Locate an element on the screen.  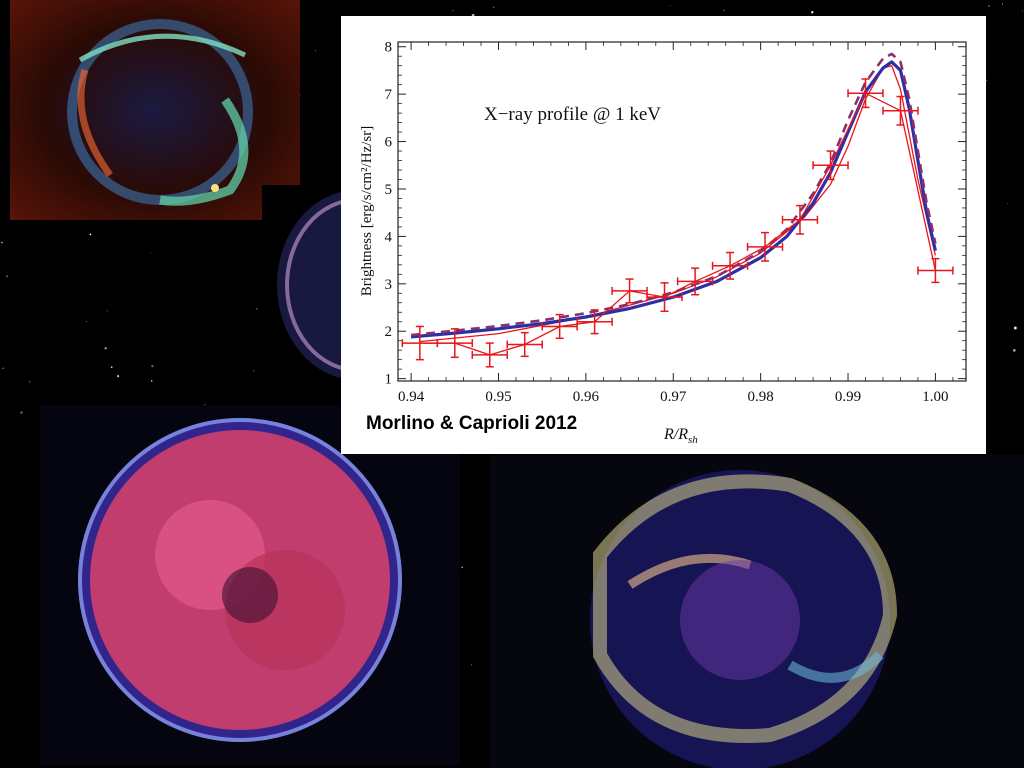
supernova-remnant-image-middle-left is located at coordinates (304, 282).